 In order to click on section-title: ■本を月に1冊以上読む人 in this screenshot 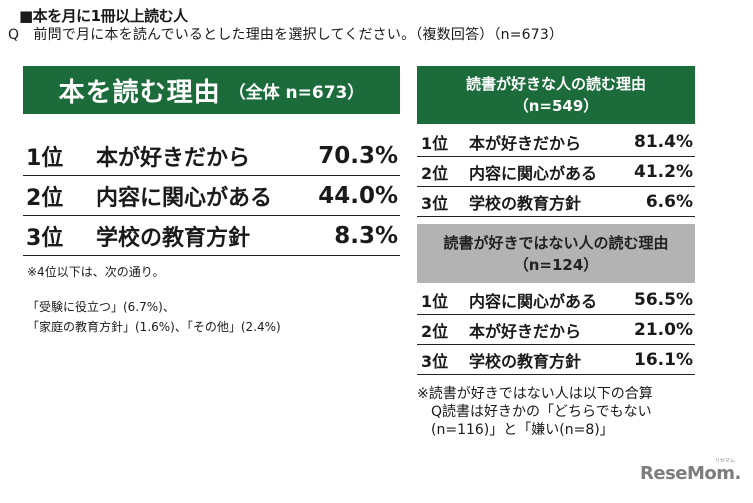, I will do `click(103, 16)`.